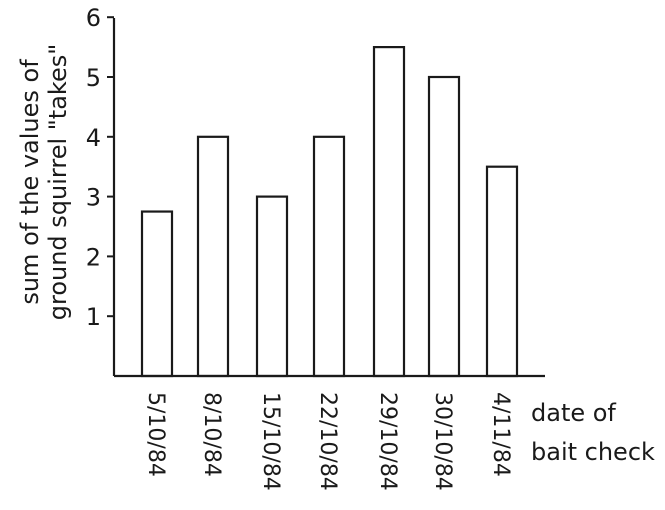  What do you see at coordinates (593, 432) in the screenshot?
I see `x-axis-label: date of bait check` at bounding box center [593, 432].